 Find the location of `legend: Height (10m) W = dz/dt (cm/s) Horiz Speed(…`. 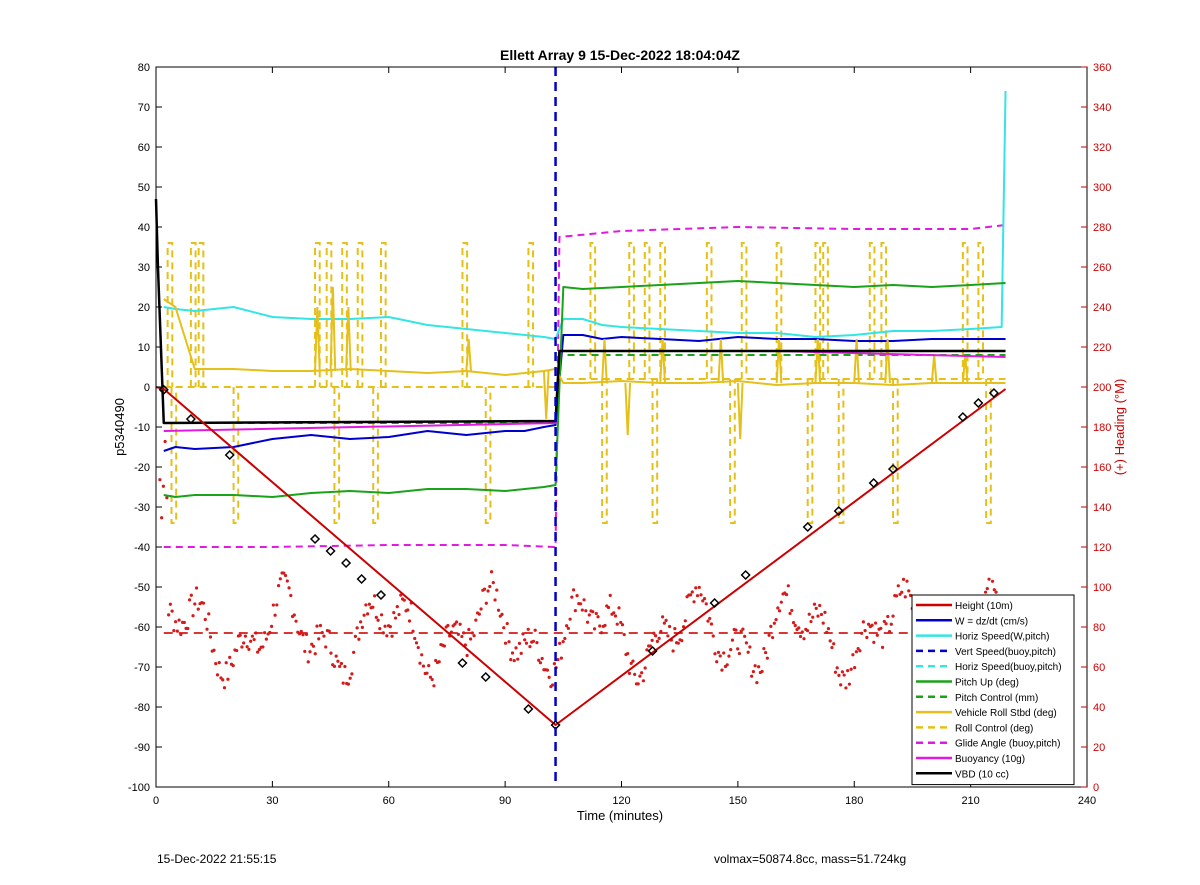

legend: Height (10m) W = dz/dt (cm/s) Horiz Speed(… is located at coordinates (993, 690).